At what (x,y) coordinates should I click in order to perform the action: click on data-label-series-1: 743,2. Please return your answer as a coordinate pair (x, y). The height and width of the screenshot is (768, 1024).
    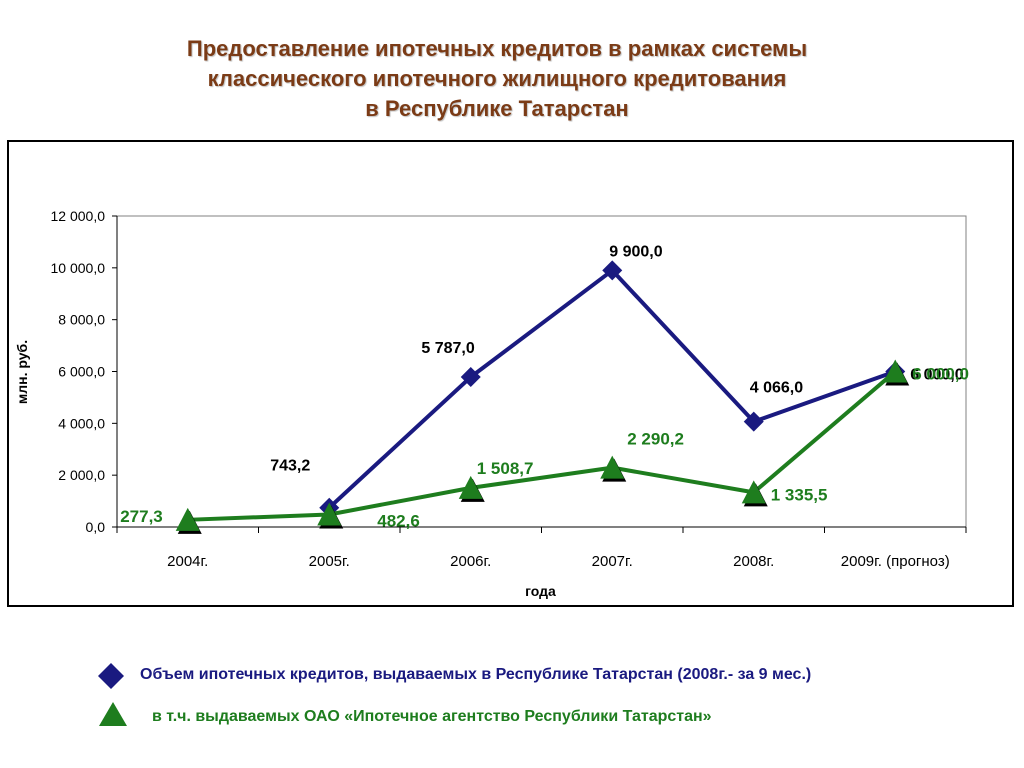
    Looking at the image, I should click on (290, 466).